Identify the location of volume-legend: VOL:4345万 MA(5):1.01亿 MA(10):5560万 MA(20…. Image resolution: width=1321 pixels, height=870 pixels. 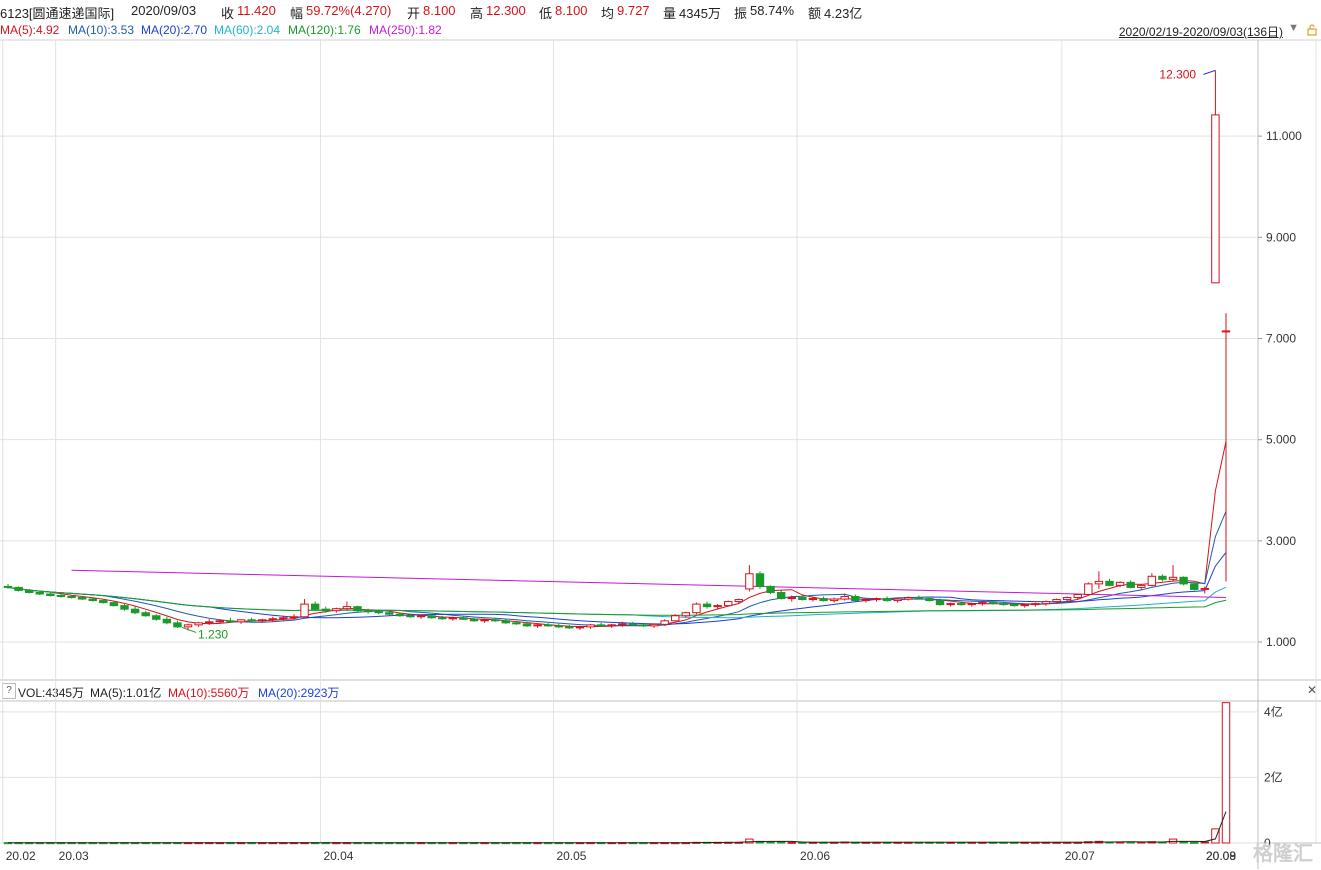
(660, 691).